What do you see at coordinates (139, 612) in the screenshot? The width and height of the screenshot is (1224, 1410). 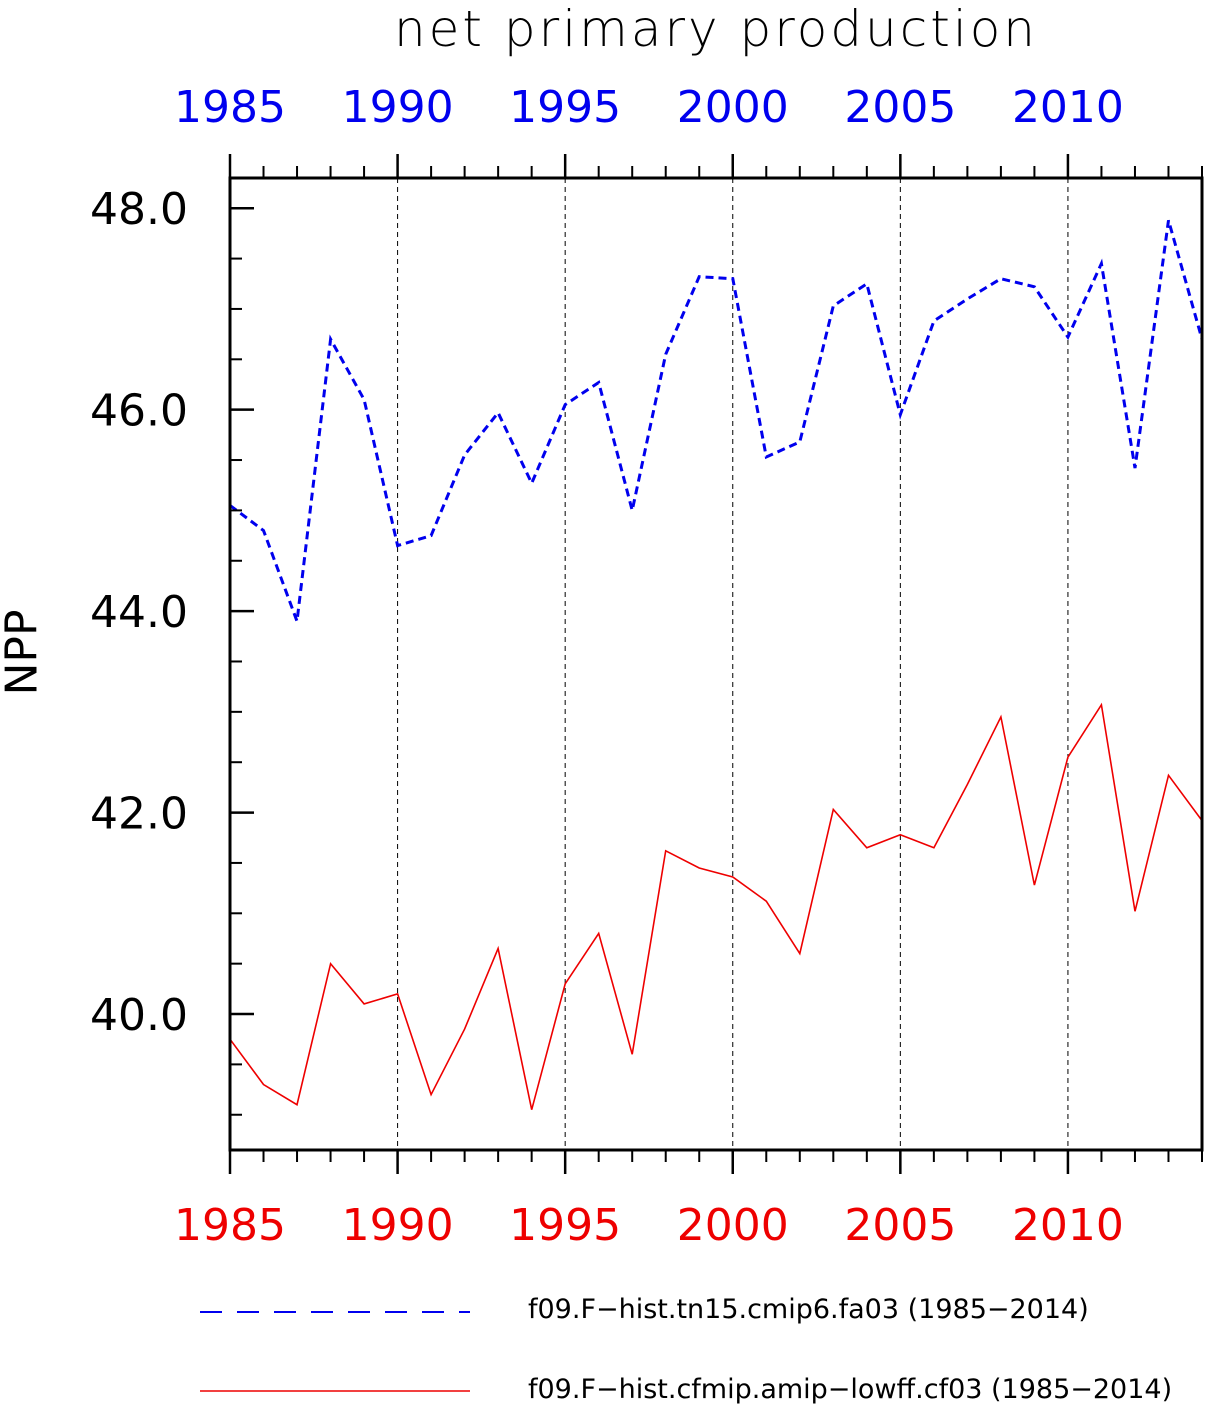 I see `y-tick-label-2: 44.0` at bounding box center [139, 612].